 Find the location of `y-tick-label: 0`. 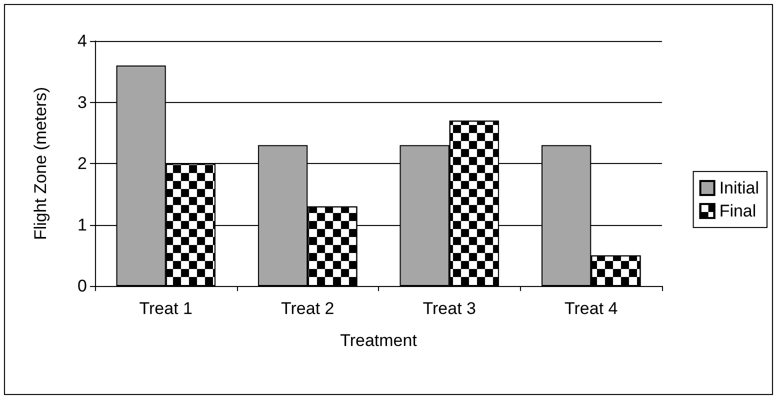

y-tick-label: 0 is located at coordinates (82, 286).